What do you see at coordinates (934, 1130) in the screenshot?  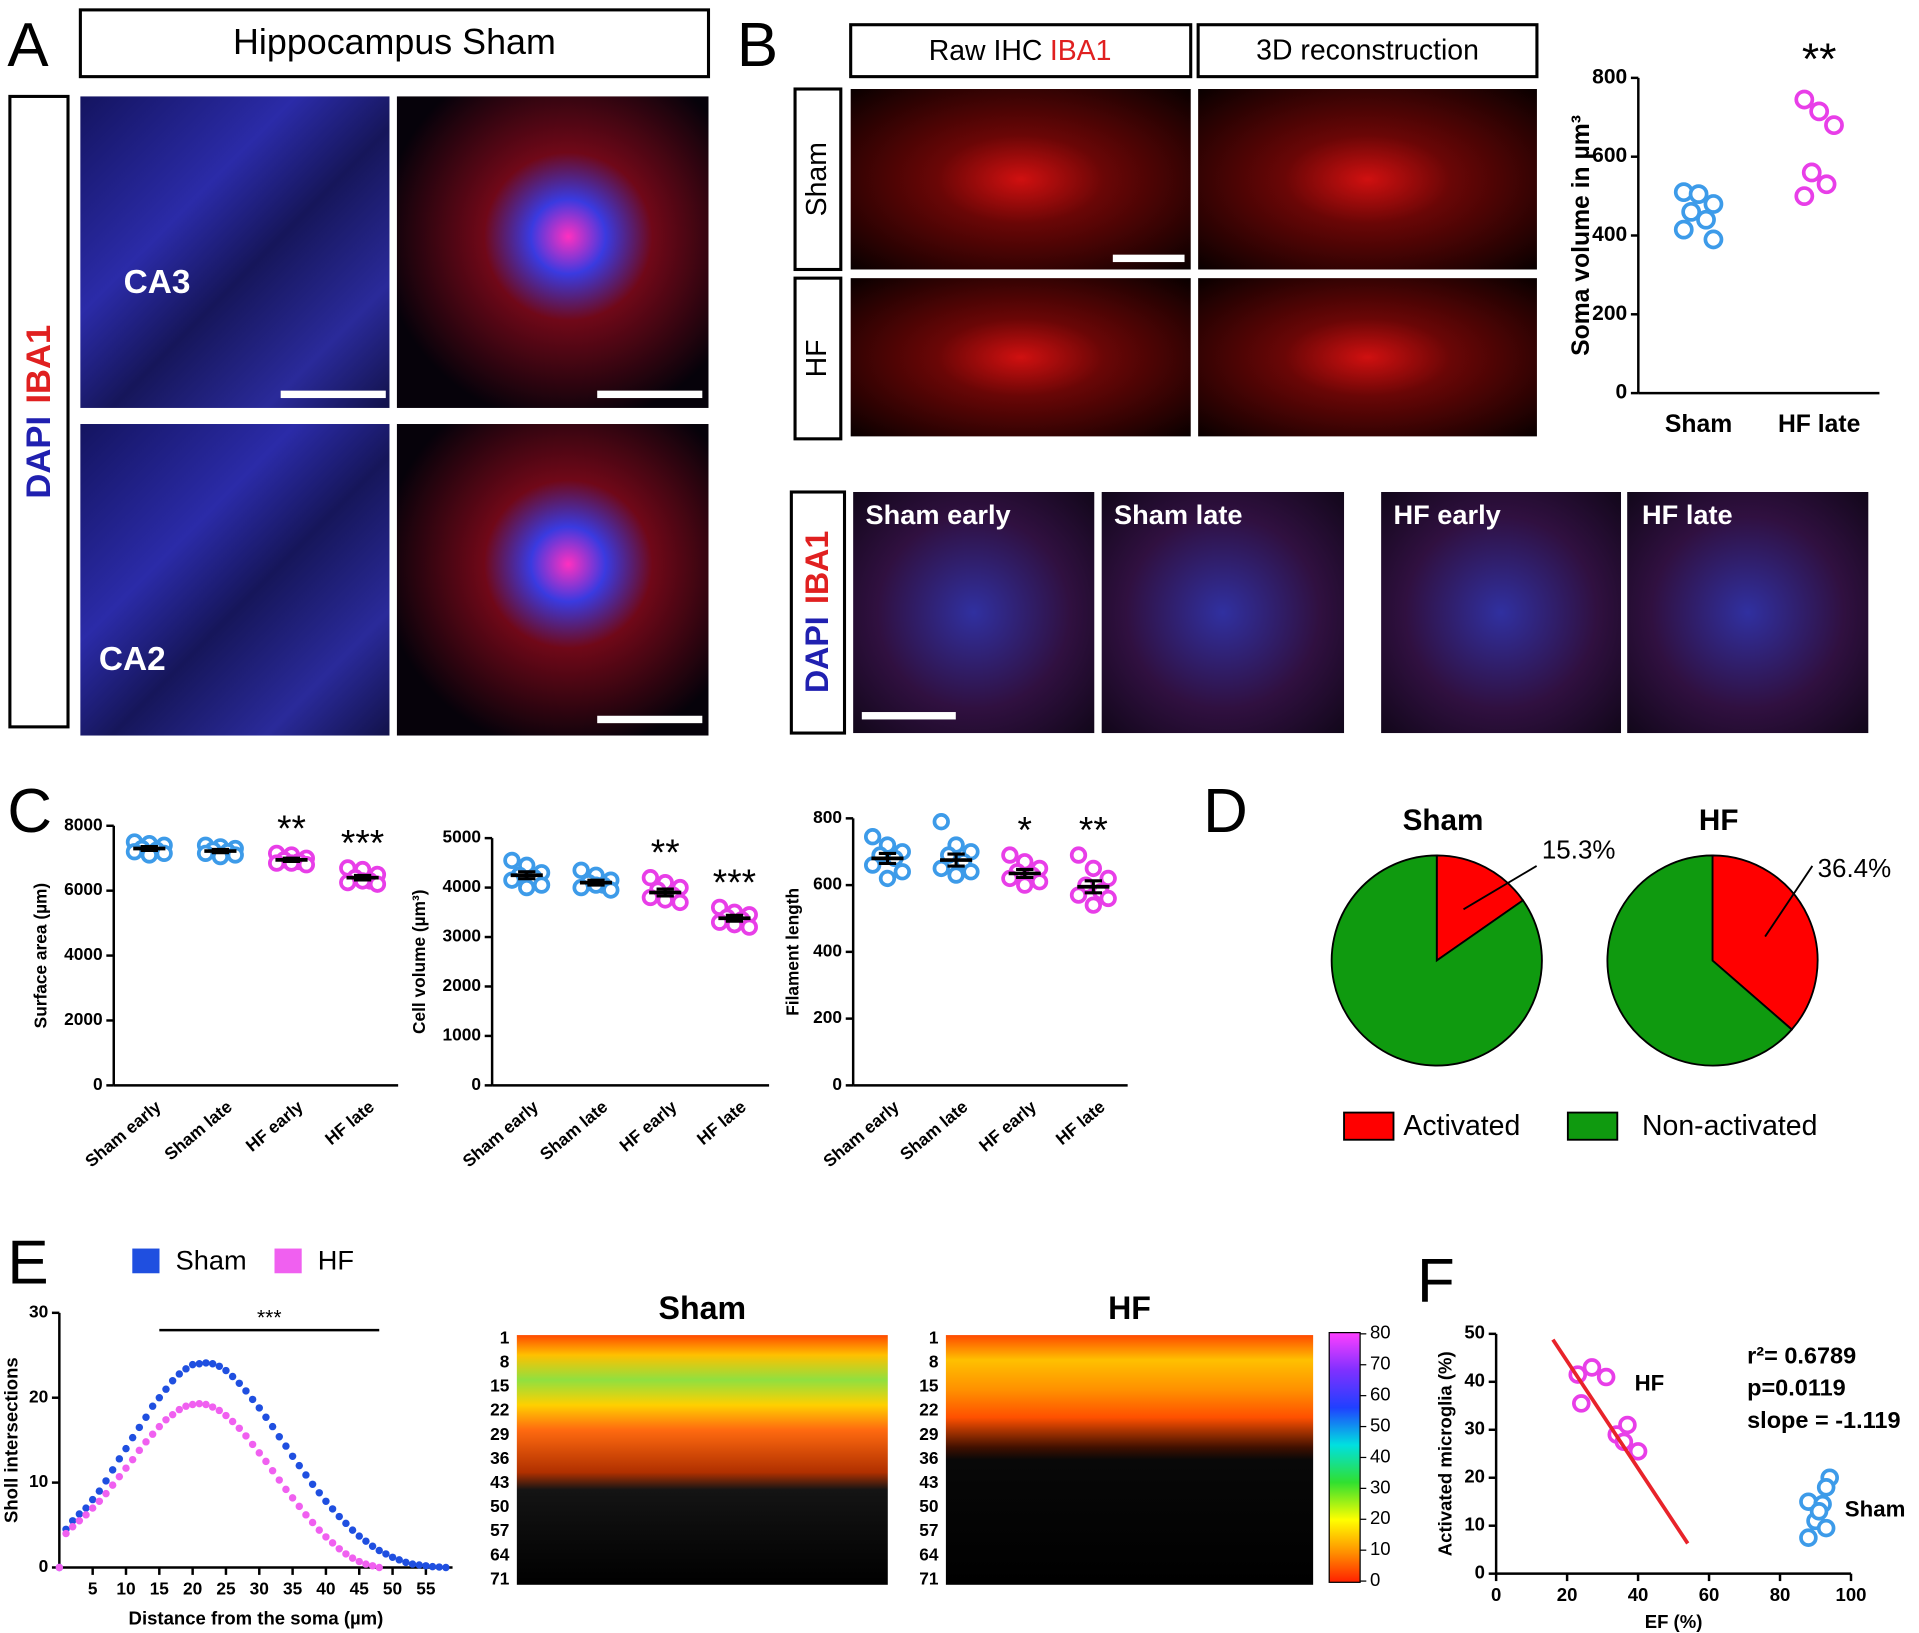 I see `x-tick-label: Sham late` at bounding box center [934, 1130].